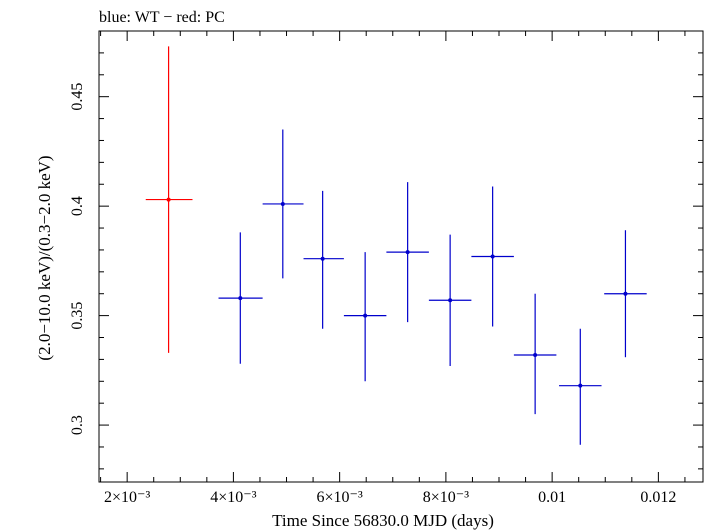 Image resolution: width=705 pixels, height=532 pixels. I want to click on x-tick-label: 2×10⁻³, so click(127, 497).